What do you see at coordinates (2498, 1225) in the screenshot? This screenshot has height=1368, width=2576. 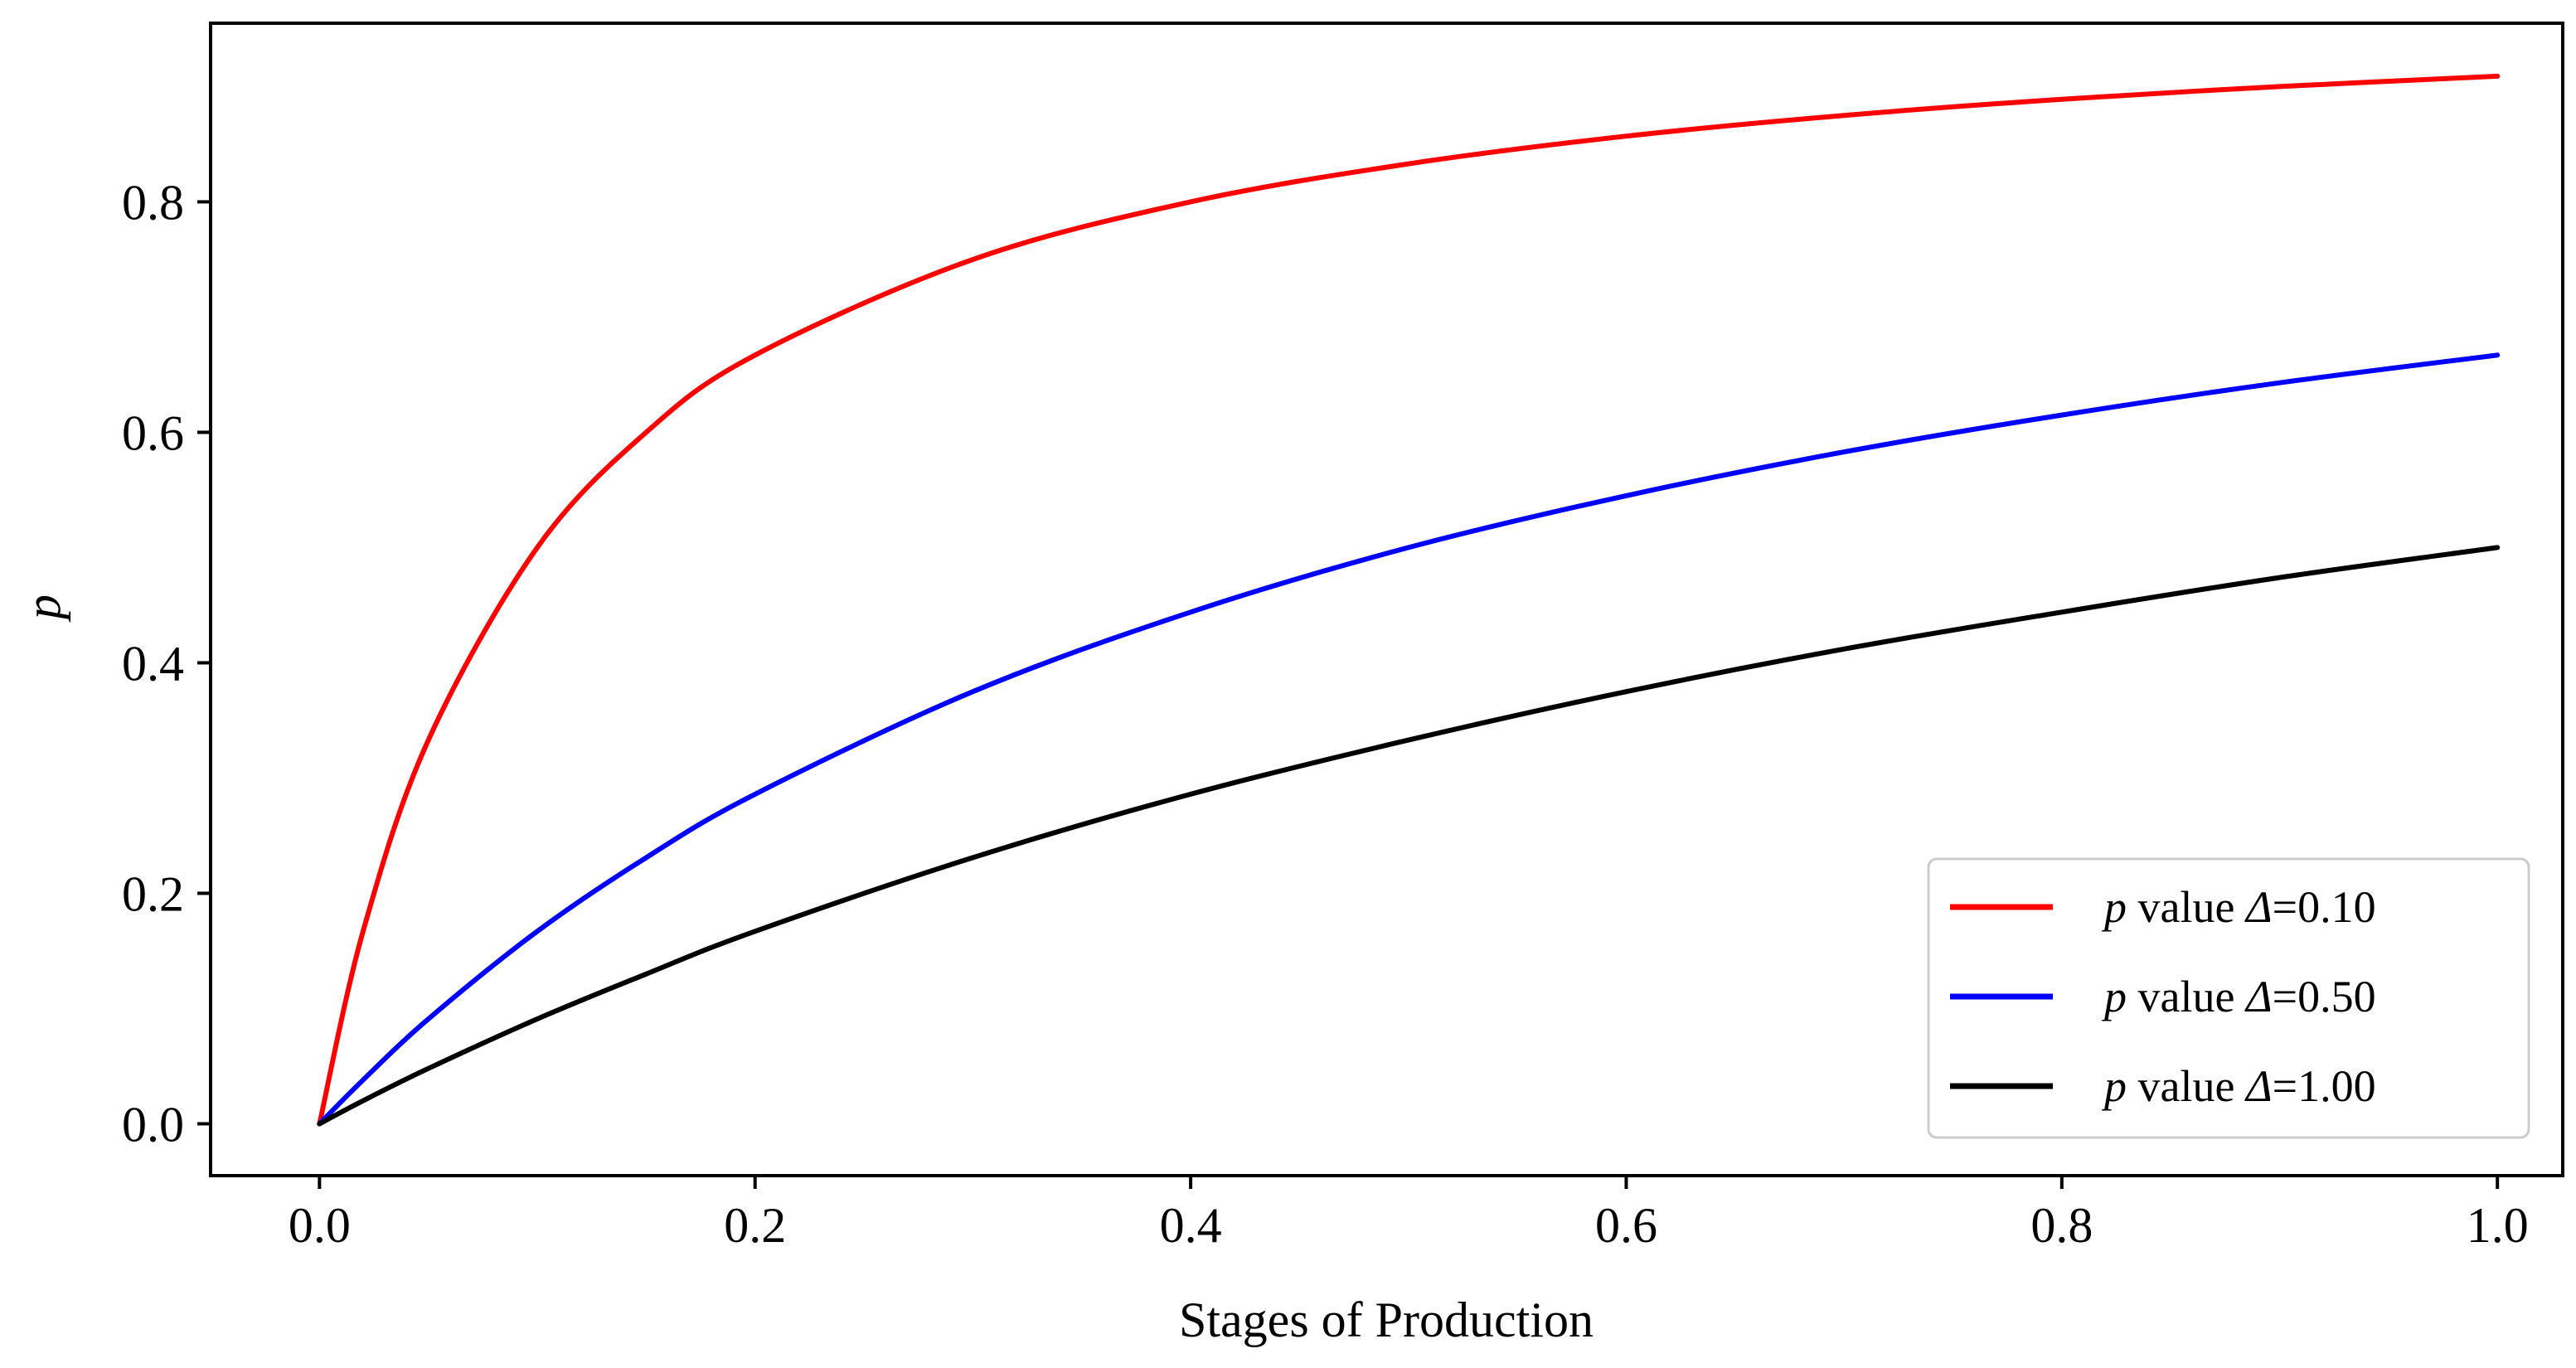 I see `x-tick-label: 1.0` at bounding box center [2498, 1225].